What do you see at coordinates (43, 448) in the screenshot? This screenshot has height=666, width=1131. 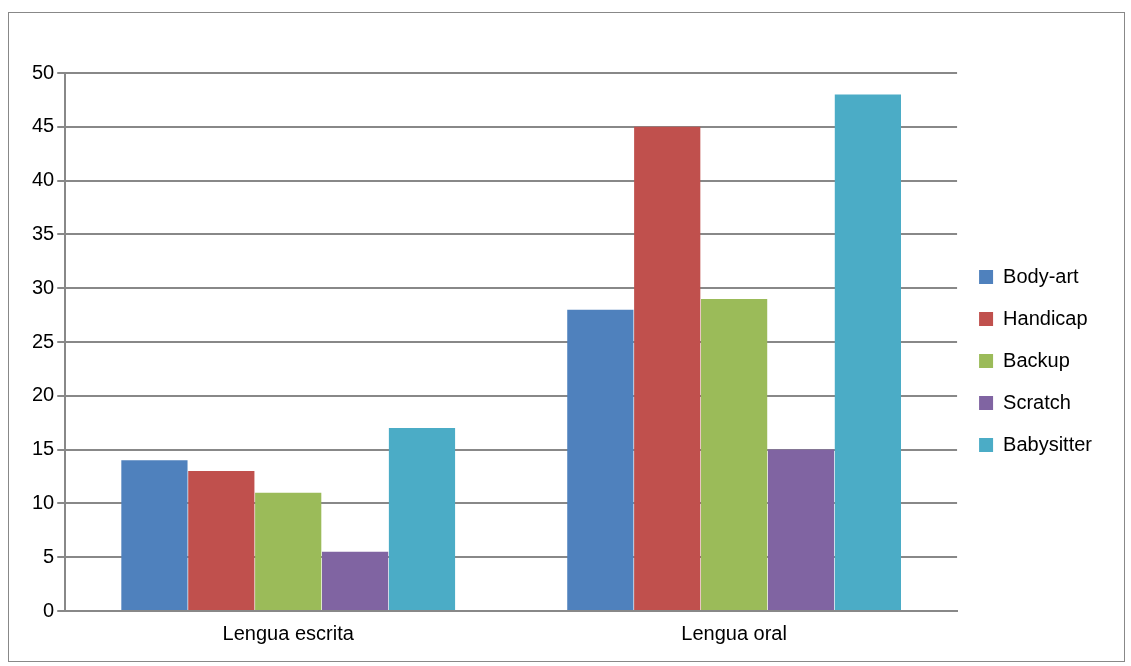 I see `y-tick-label: 15` at bounding box center [43, 448].